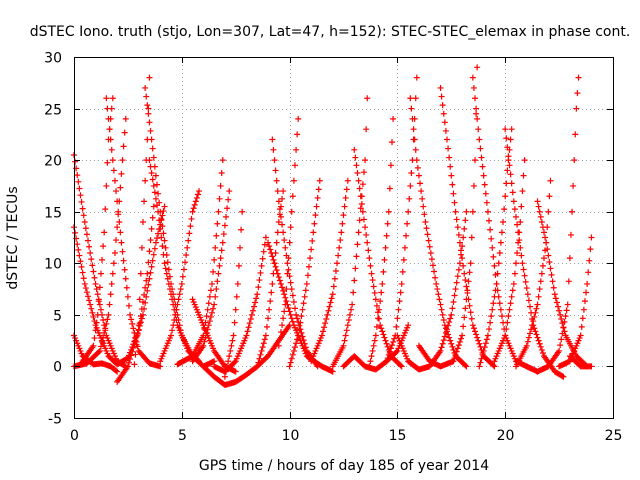 The height and width of the screenshot is (480, 640). I want to click on x-tick-label: 5, so click(182, 436).